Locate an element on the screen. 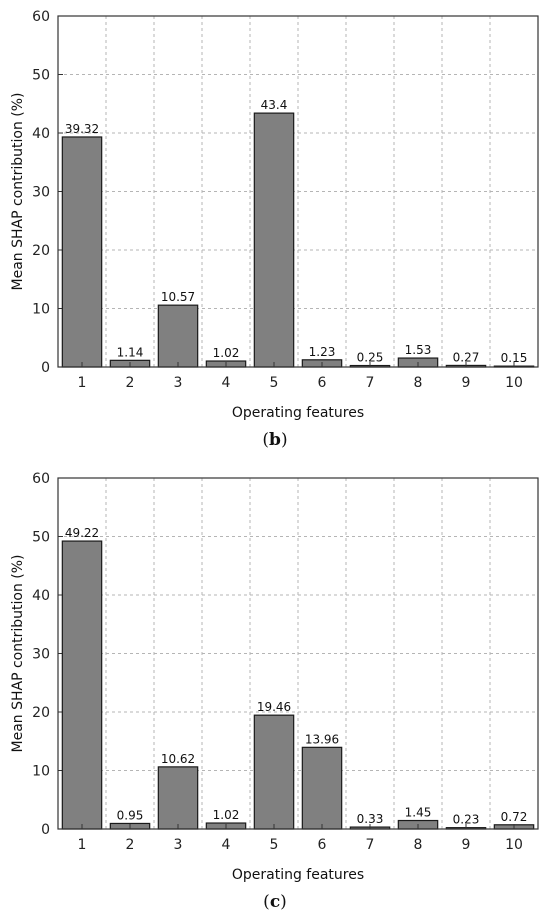  data-label: 0.15 is located at coordinates (514, 358).